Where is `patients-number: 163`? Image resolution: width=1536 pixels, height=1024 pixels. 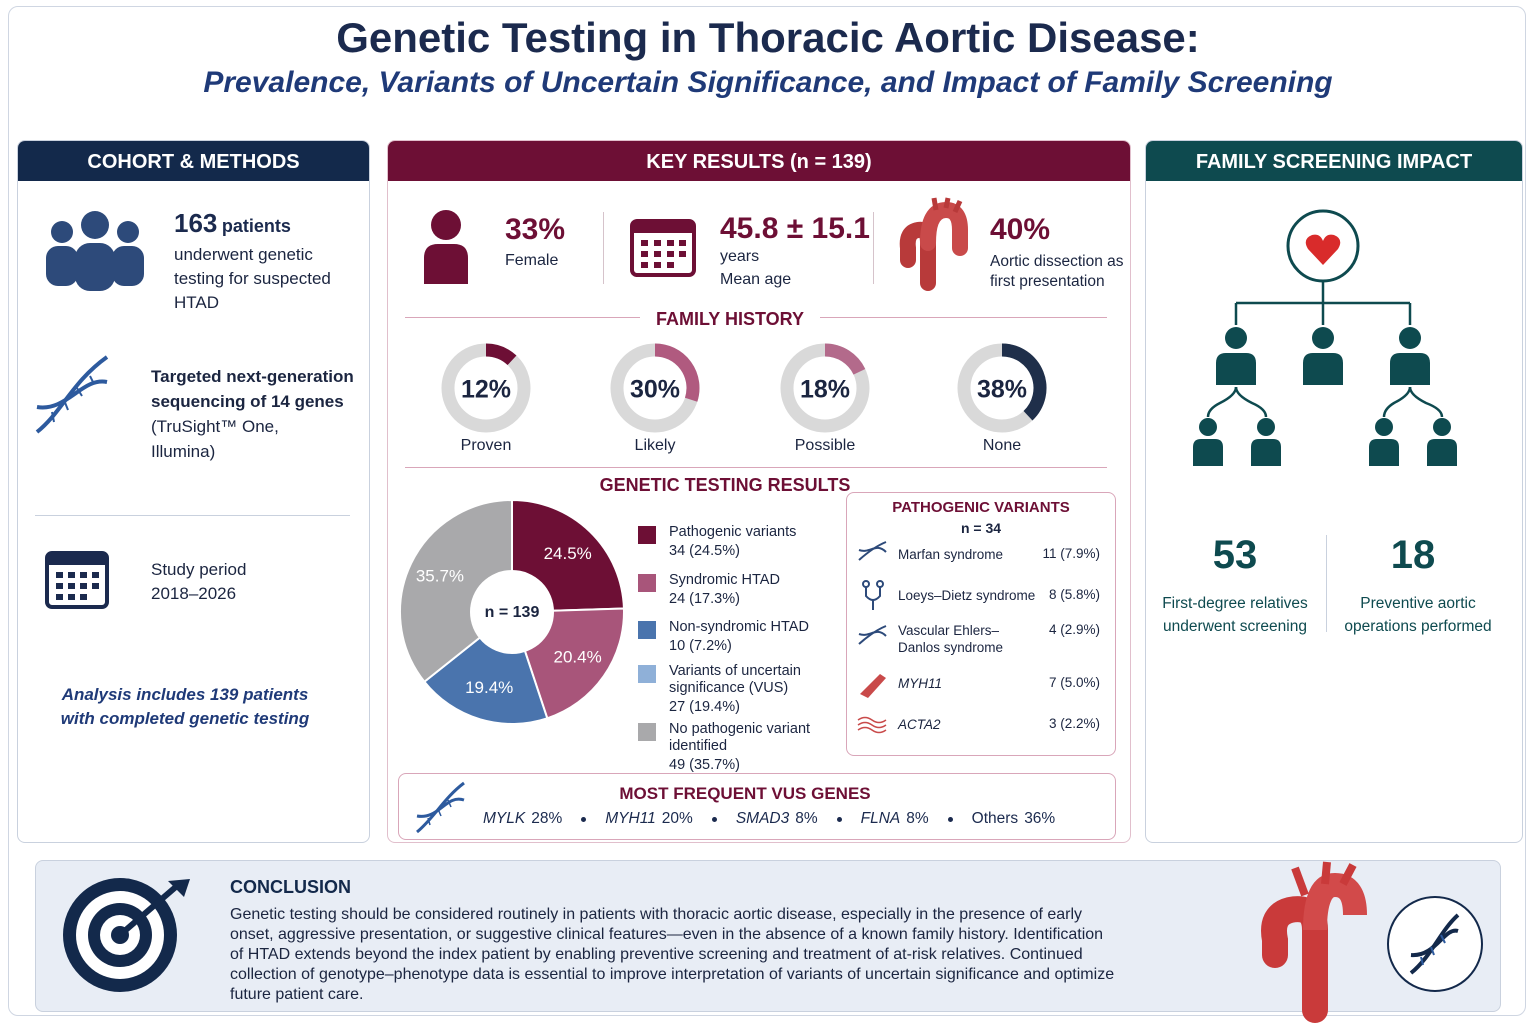 patients-number: 163 is located at coordinates (196, 223).